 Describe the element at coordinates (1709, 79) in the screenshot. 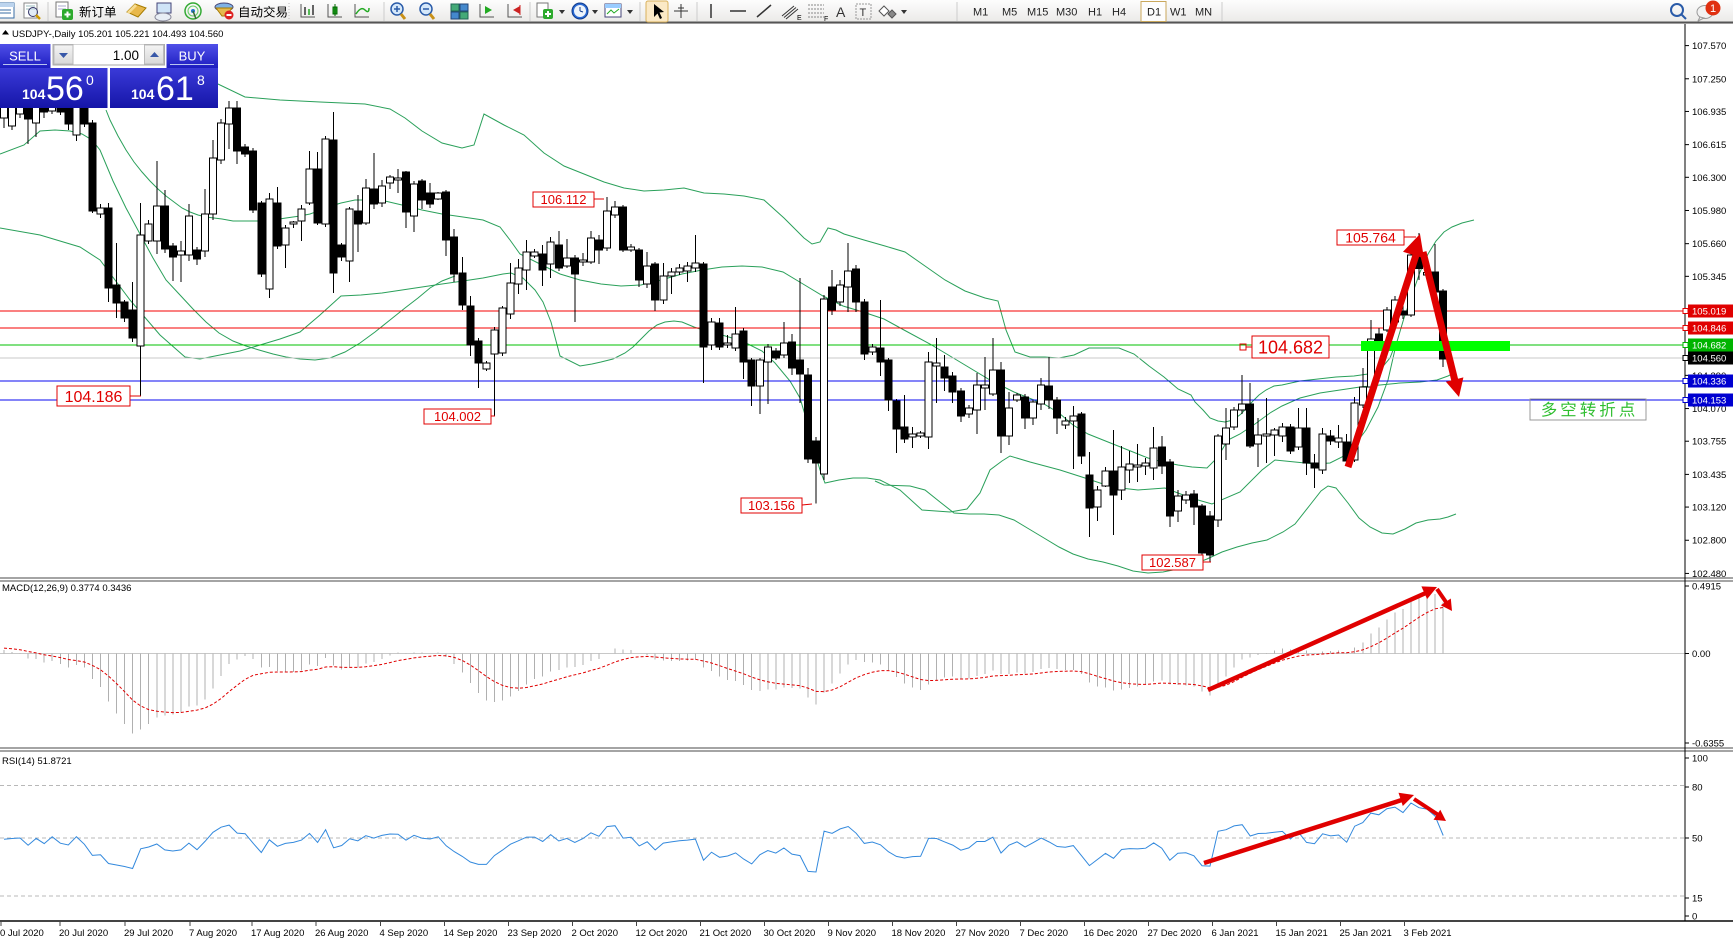

I see `svg-text: 107.250` at that location.